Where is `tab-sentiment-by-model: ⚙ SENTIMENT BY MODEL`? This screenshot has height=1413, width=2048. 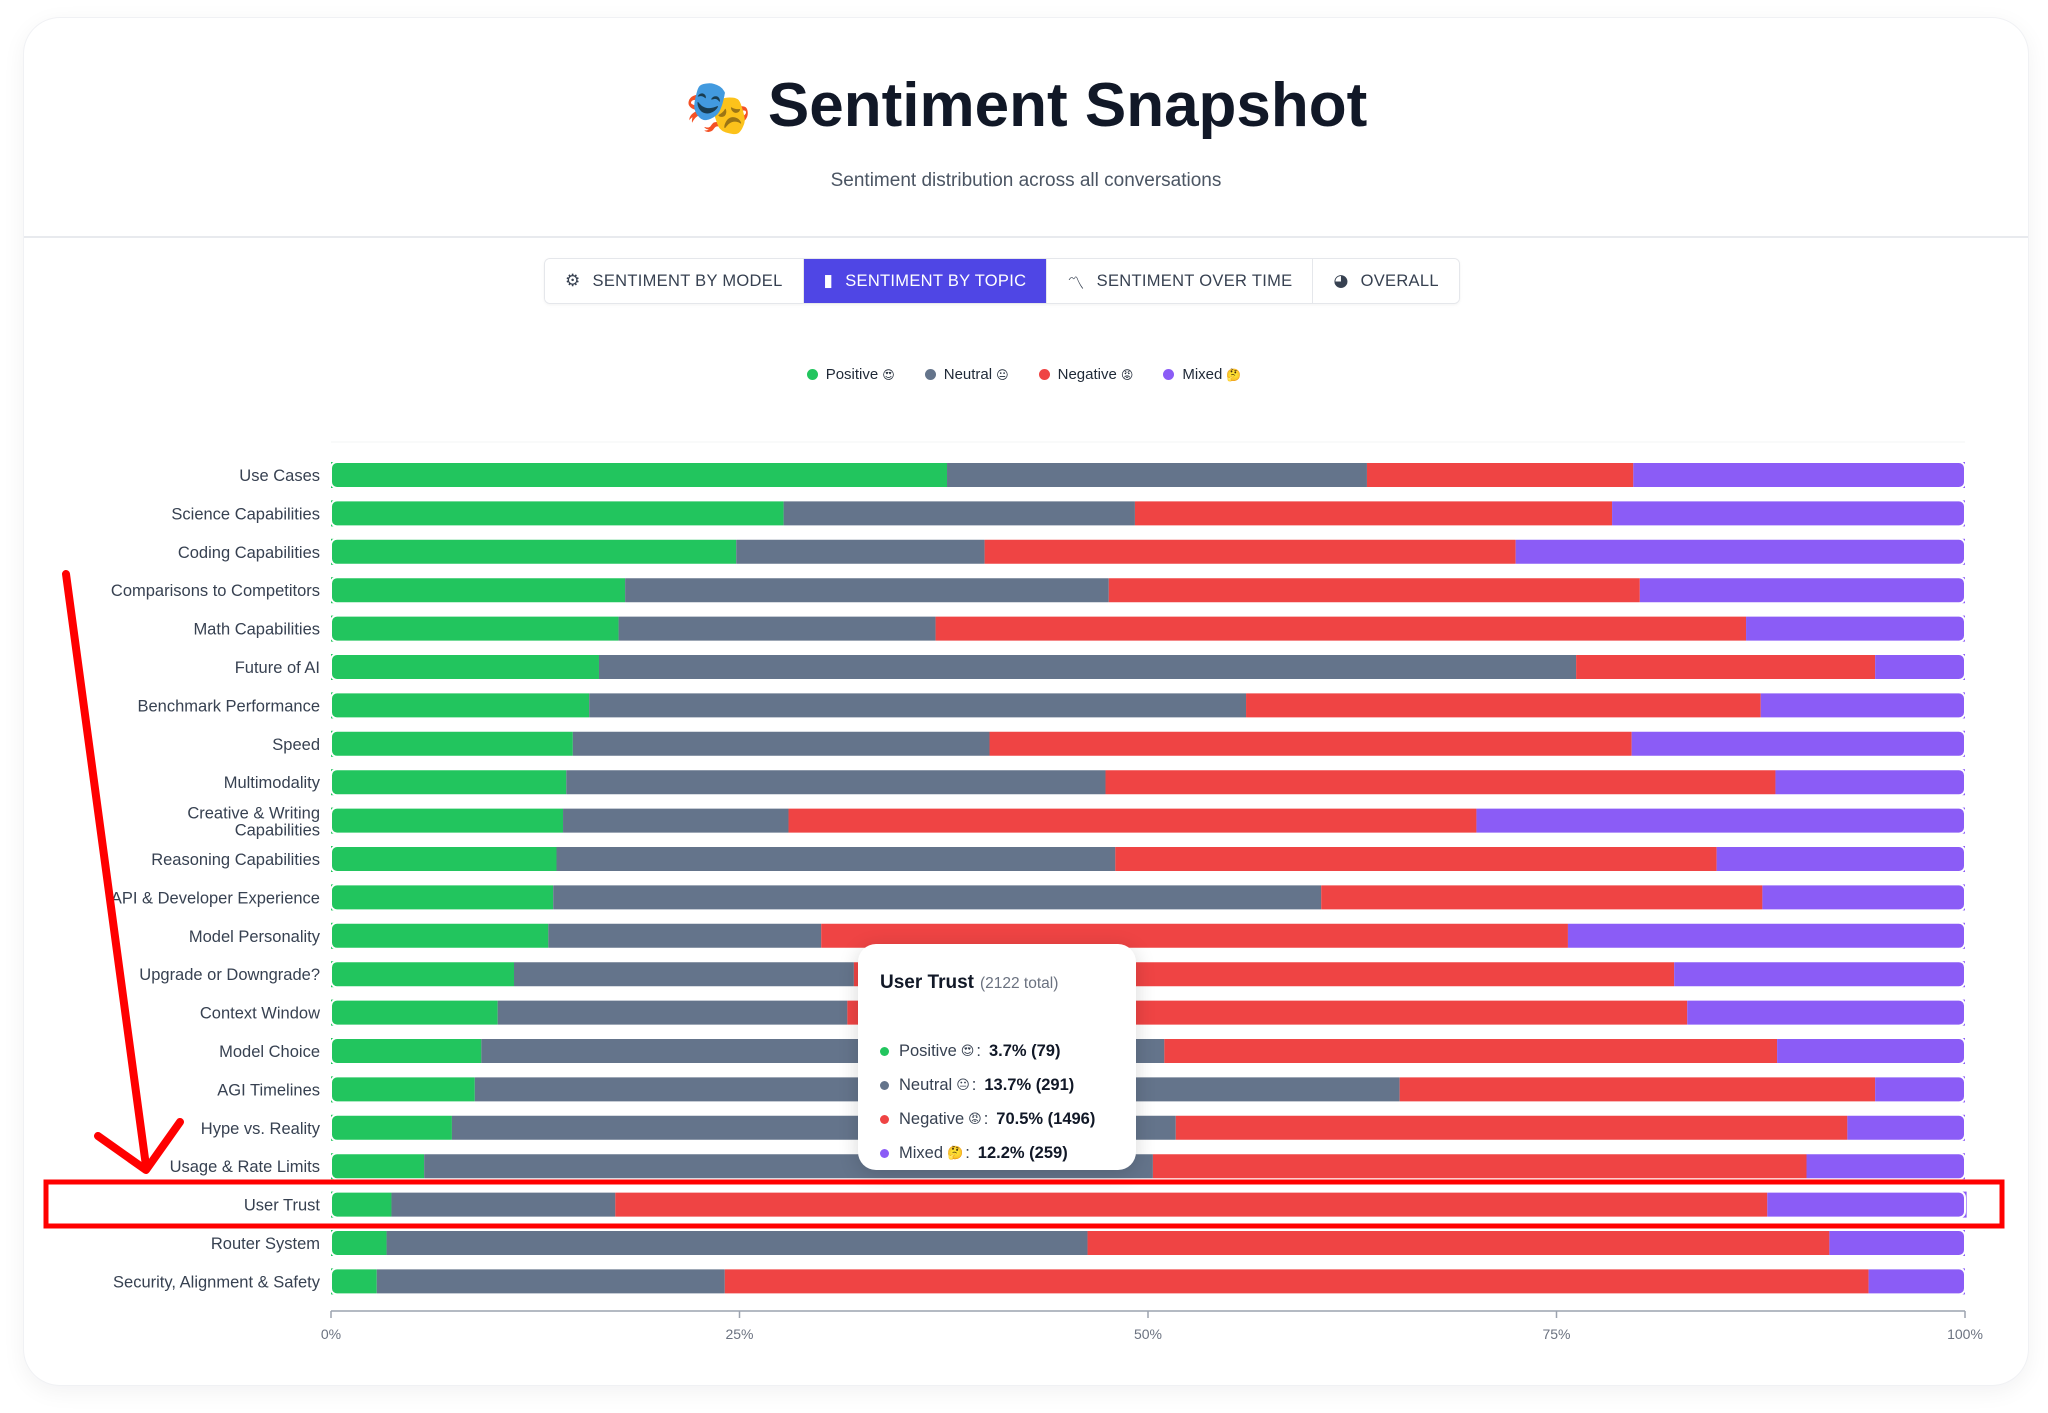
tab-sentiment-by-model: ⚙ SENTIMENT BY MODEL is located at coordinates (674, 281).